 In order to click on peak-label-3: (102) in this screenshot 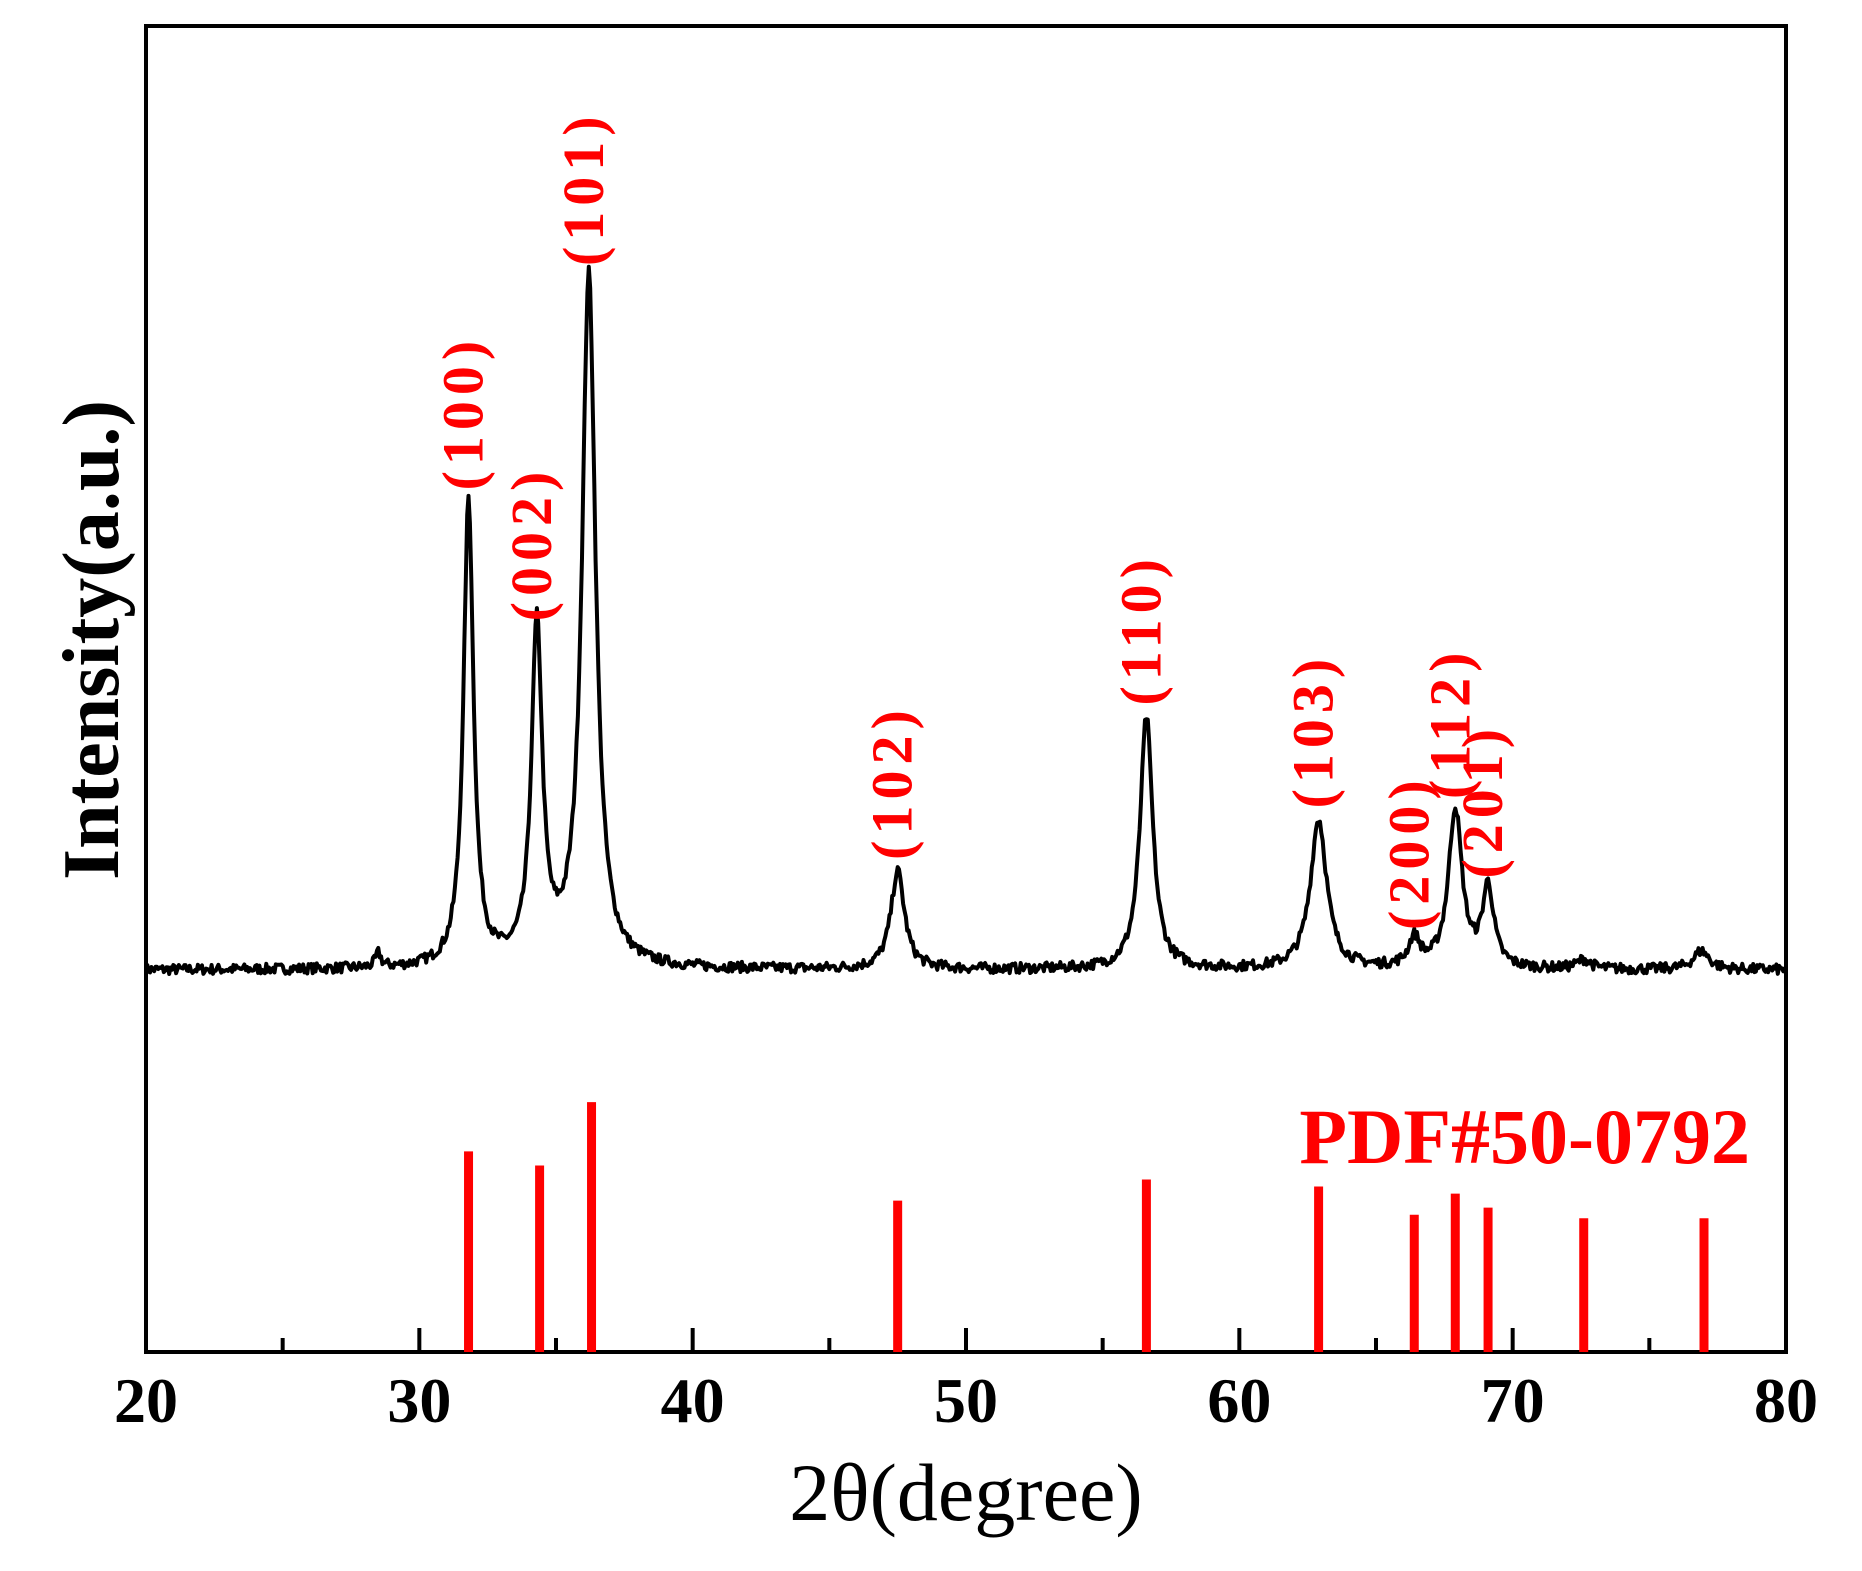, I will do `click(892, 782)`.